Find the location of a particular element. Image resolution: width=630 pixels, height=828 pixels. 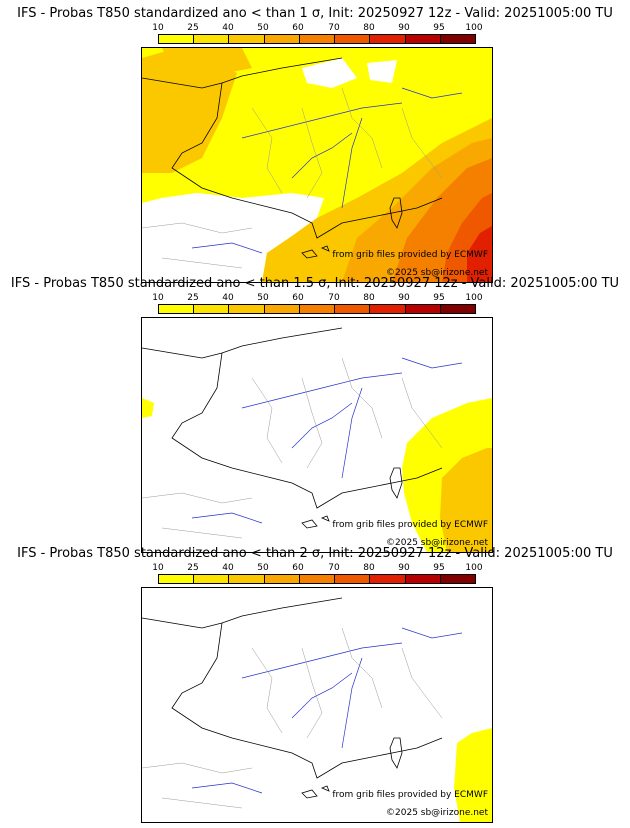

islands is located at coordinates (315, 522).